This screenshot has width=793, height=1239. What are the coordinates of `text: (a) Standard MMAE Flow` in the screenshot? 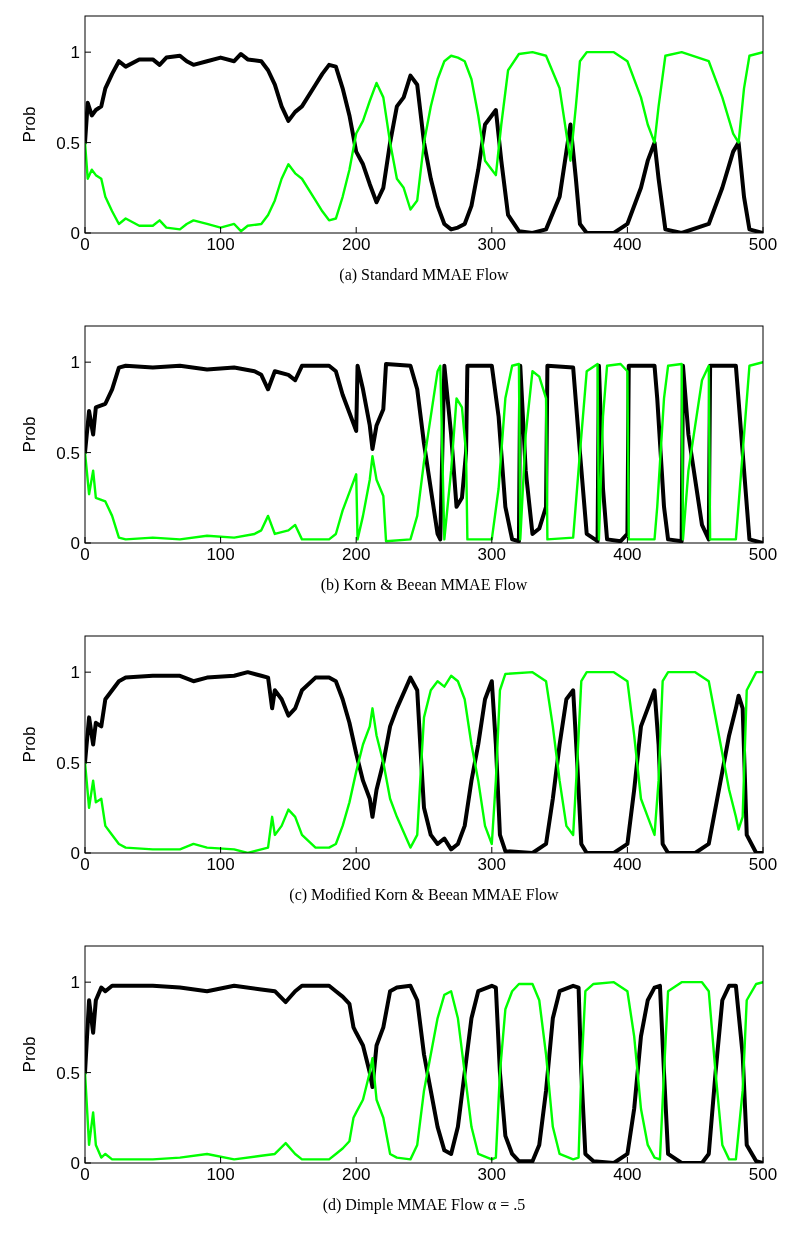 It's located at (424, 275).